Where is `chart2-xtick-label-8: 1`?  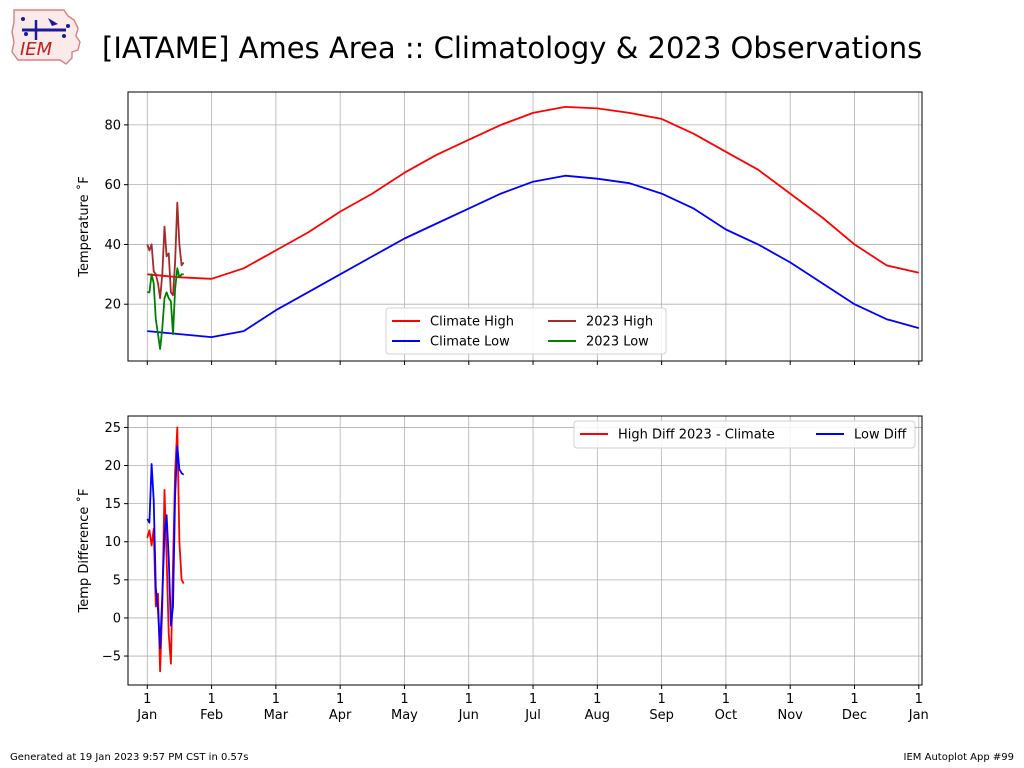 chart2-xtick-label-8: 1 is located at coordinates (661, 699).